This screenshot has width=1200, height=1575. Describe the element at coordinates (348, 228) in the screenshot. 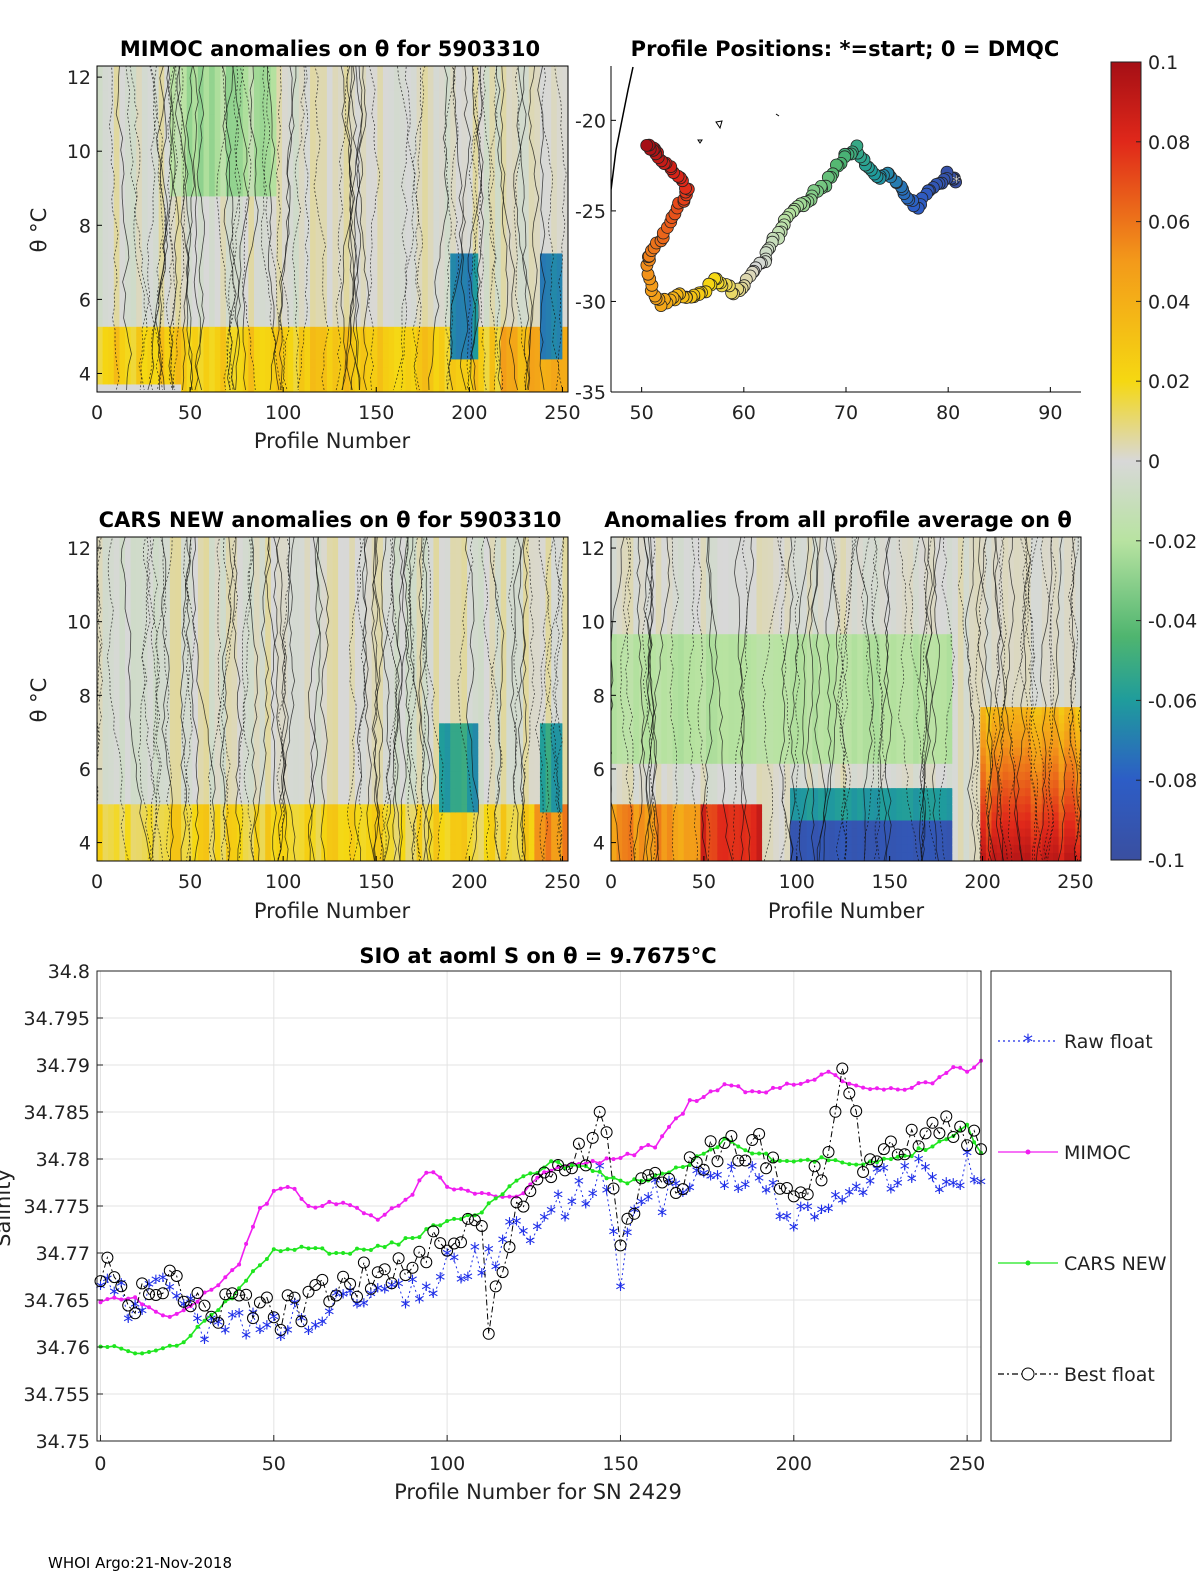

I see `mimoc-contour` at that location.